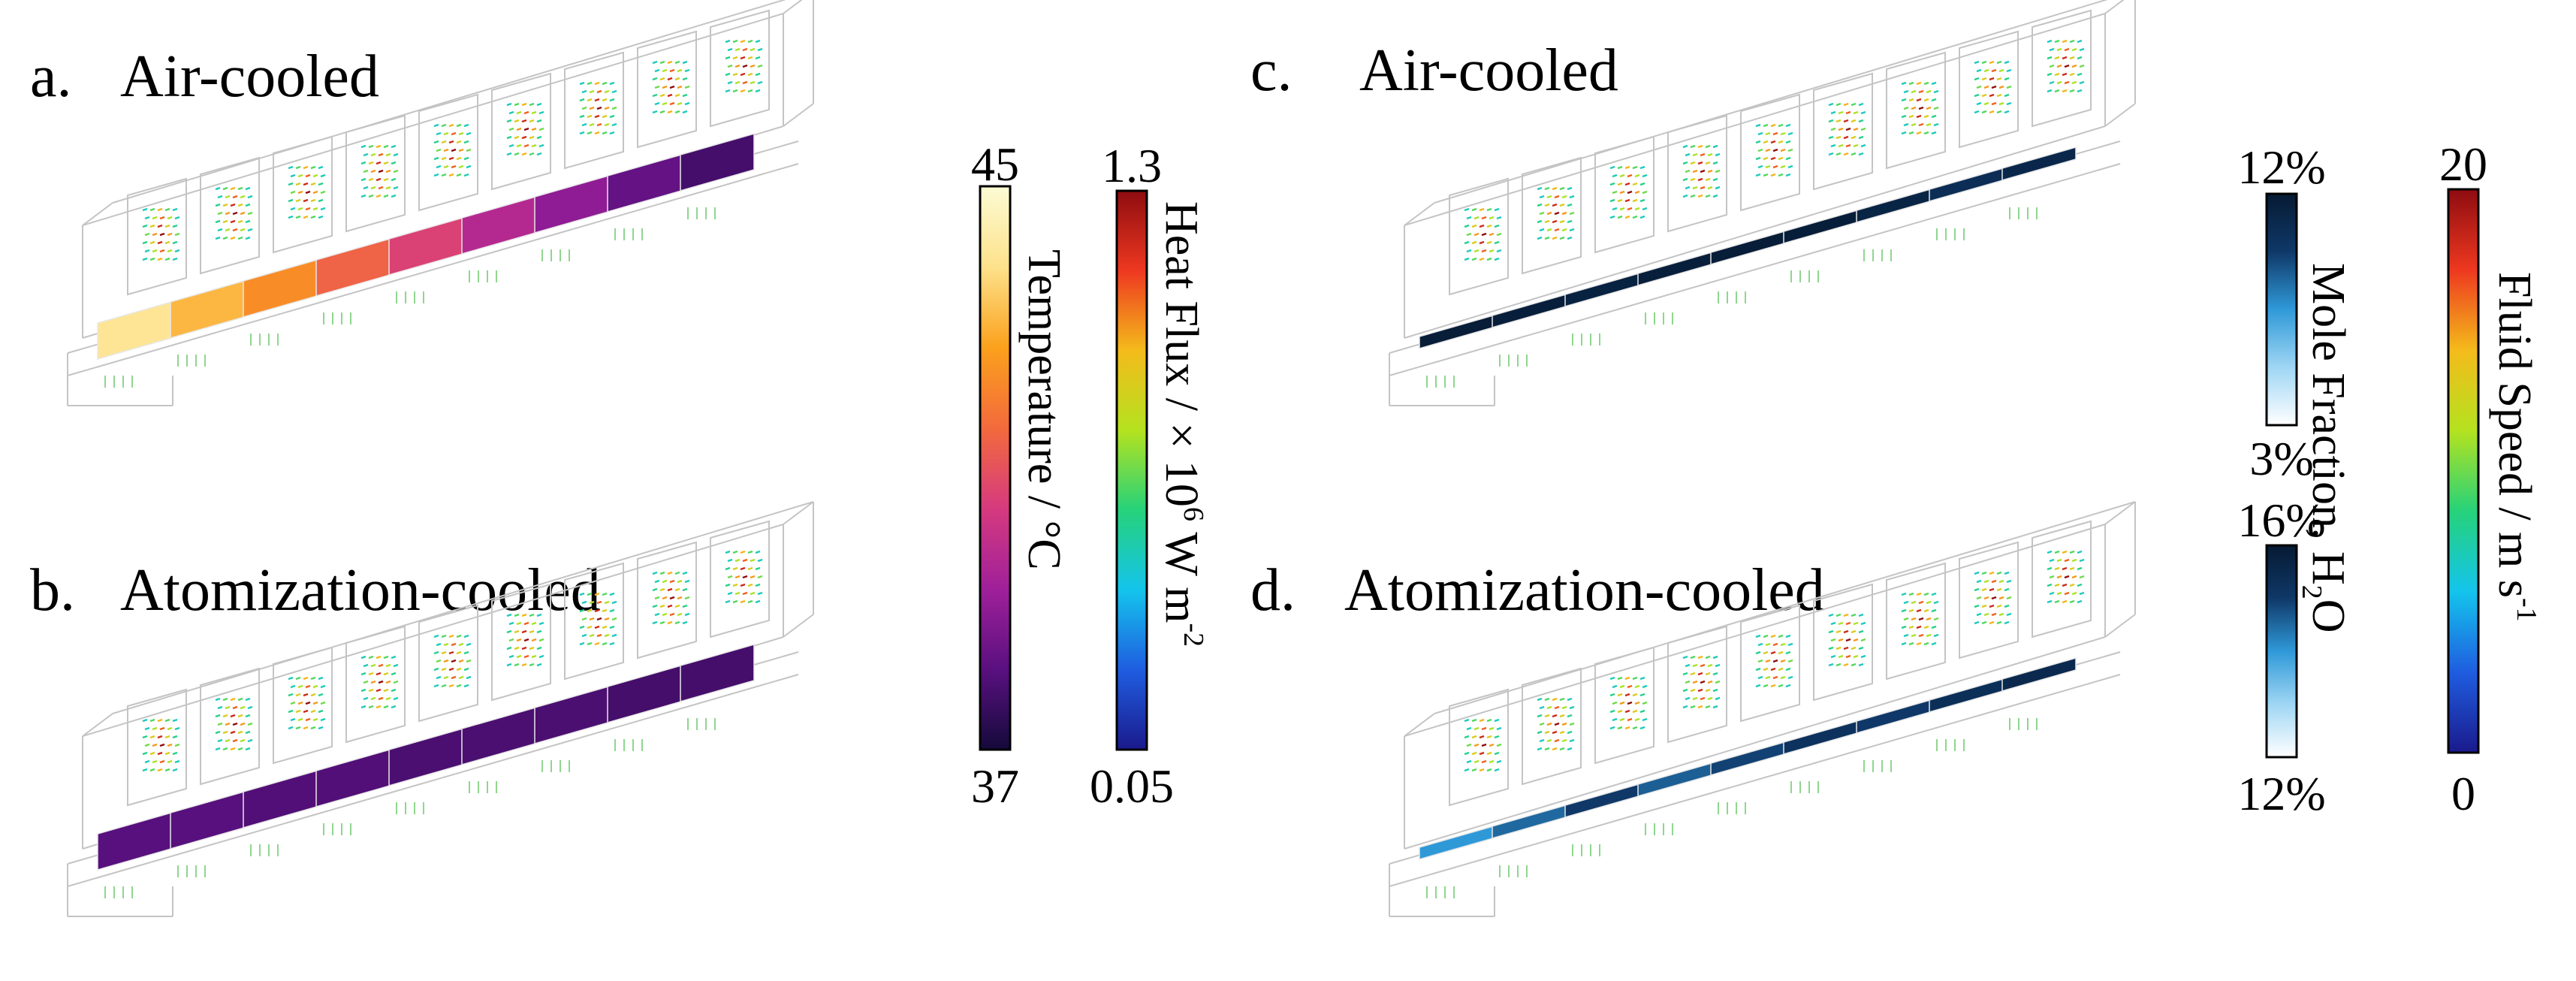 The width and height of the screenshot is (2576, 981). I want to click on temperature-plate, so click(353, 778).